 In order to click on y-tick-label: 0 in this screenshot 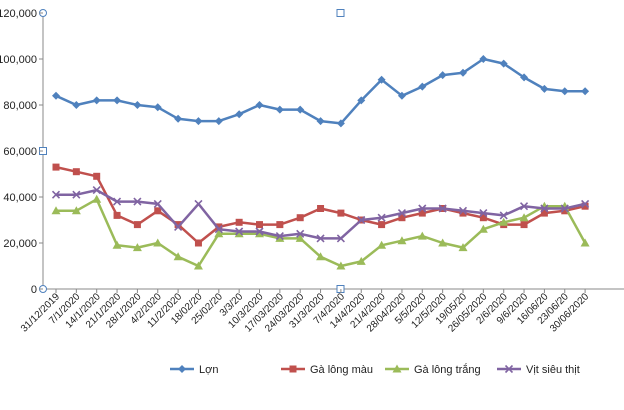, I will do `click(34, 290)`.